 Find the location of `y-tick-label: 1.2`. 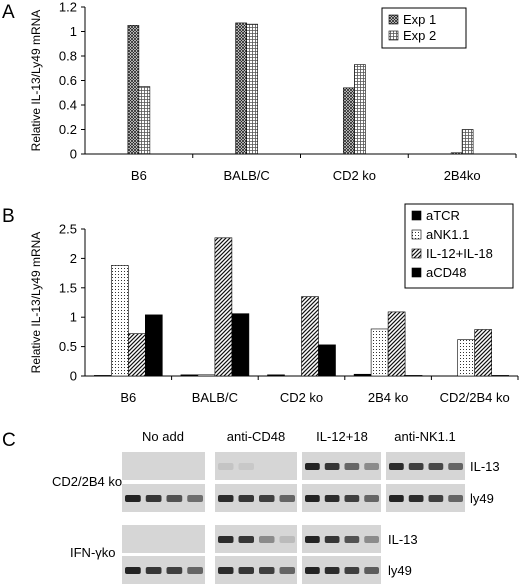

y-tick-label: 1.2 is located at coordinates (68, 7).